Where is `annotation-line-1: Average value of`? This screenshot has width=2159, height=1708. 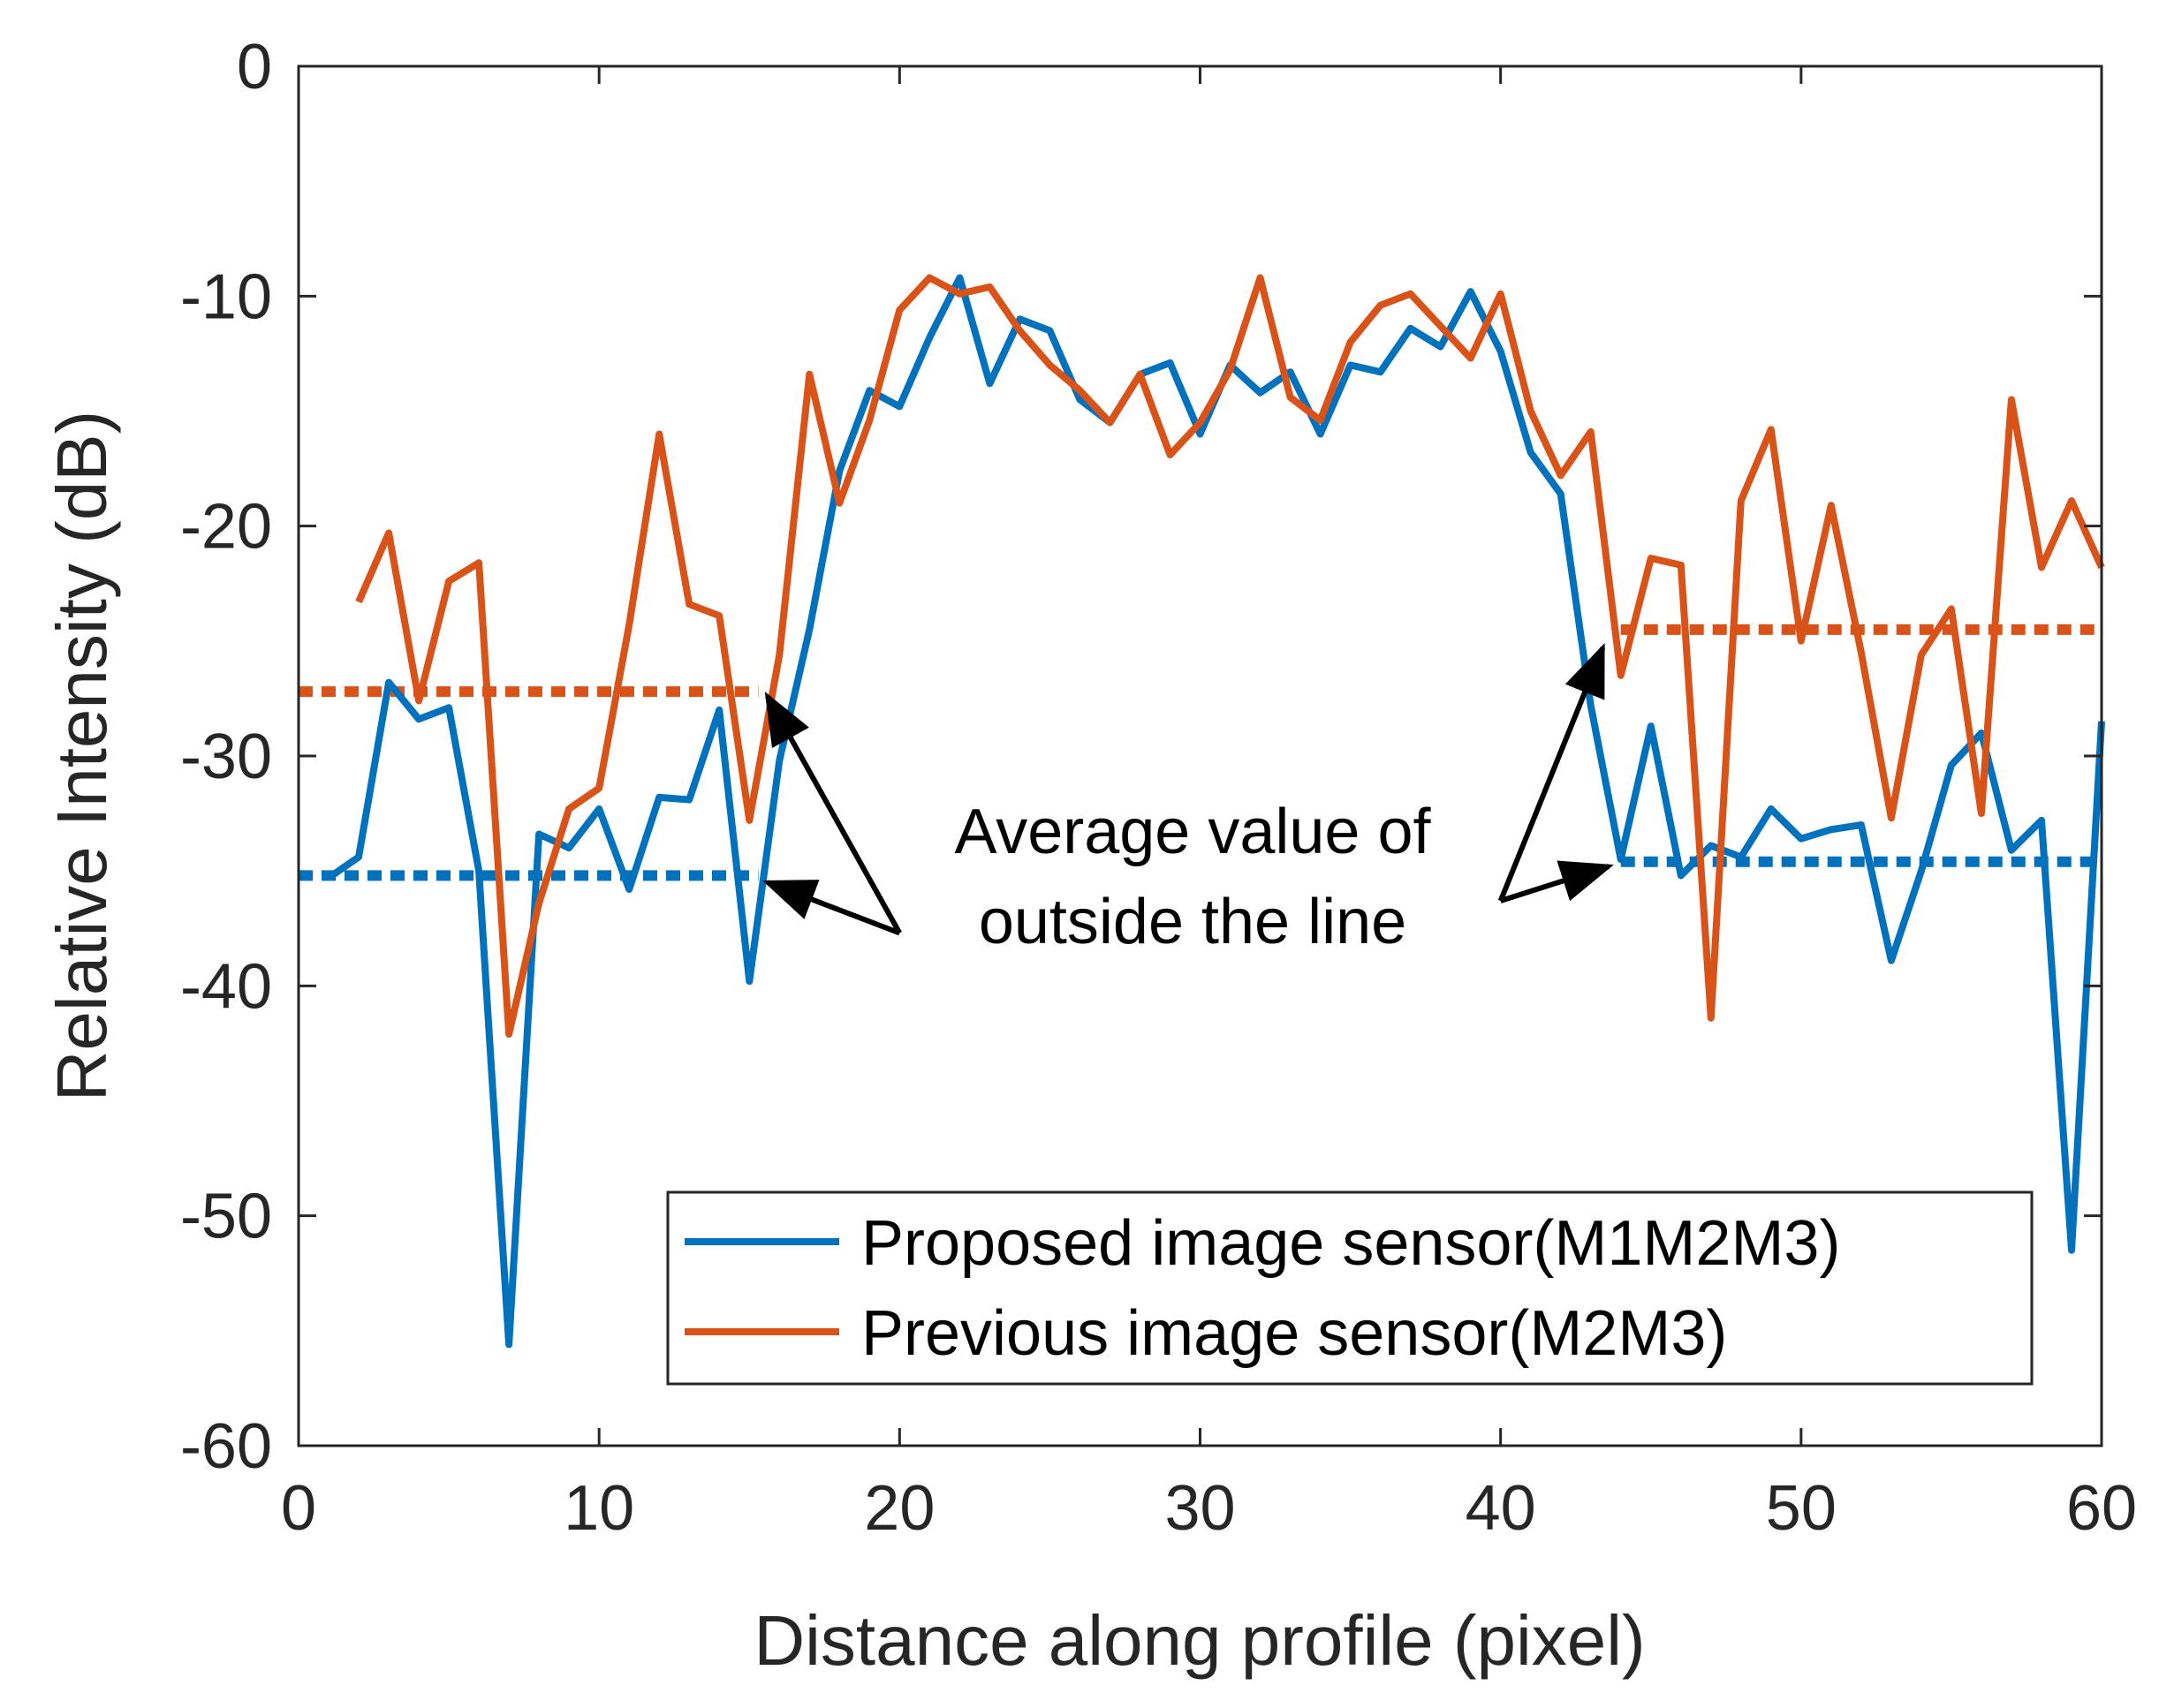 annotation-line-1: Average value of is located at coordinates (1193, 832).